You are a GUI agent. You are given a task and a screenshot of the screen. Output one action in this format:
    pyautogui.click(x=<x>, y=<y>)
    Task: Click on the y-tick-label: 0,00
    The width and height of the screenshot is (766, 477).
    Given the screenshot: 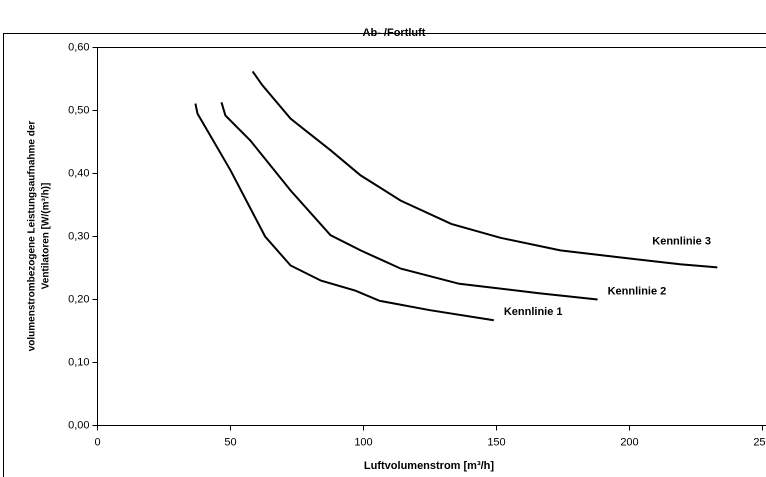 What is the action you would take?
    pyautogui.click(x=78, y=425)
    